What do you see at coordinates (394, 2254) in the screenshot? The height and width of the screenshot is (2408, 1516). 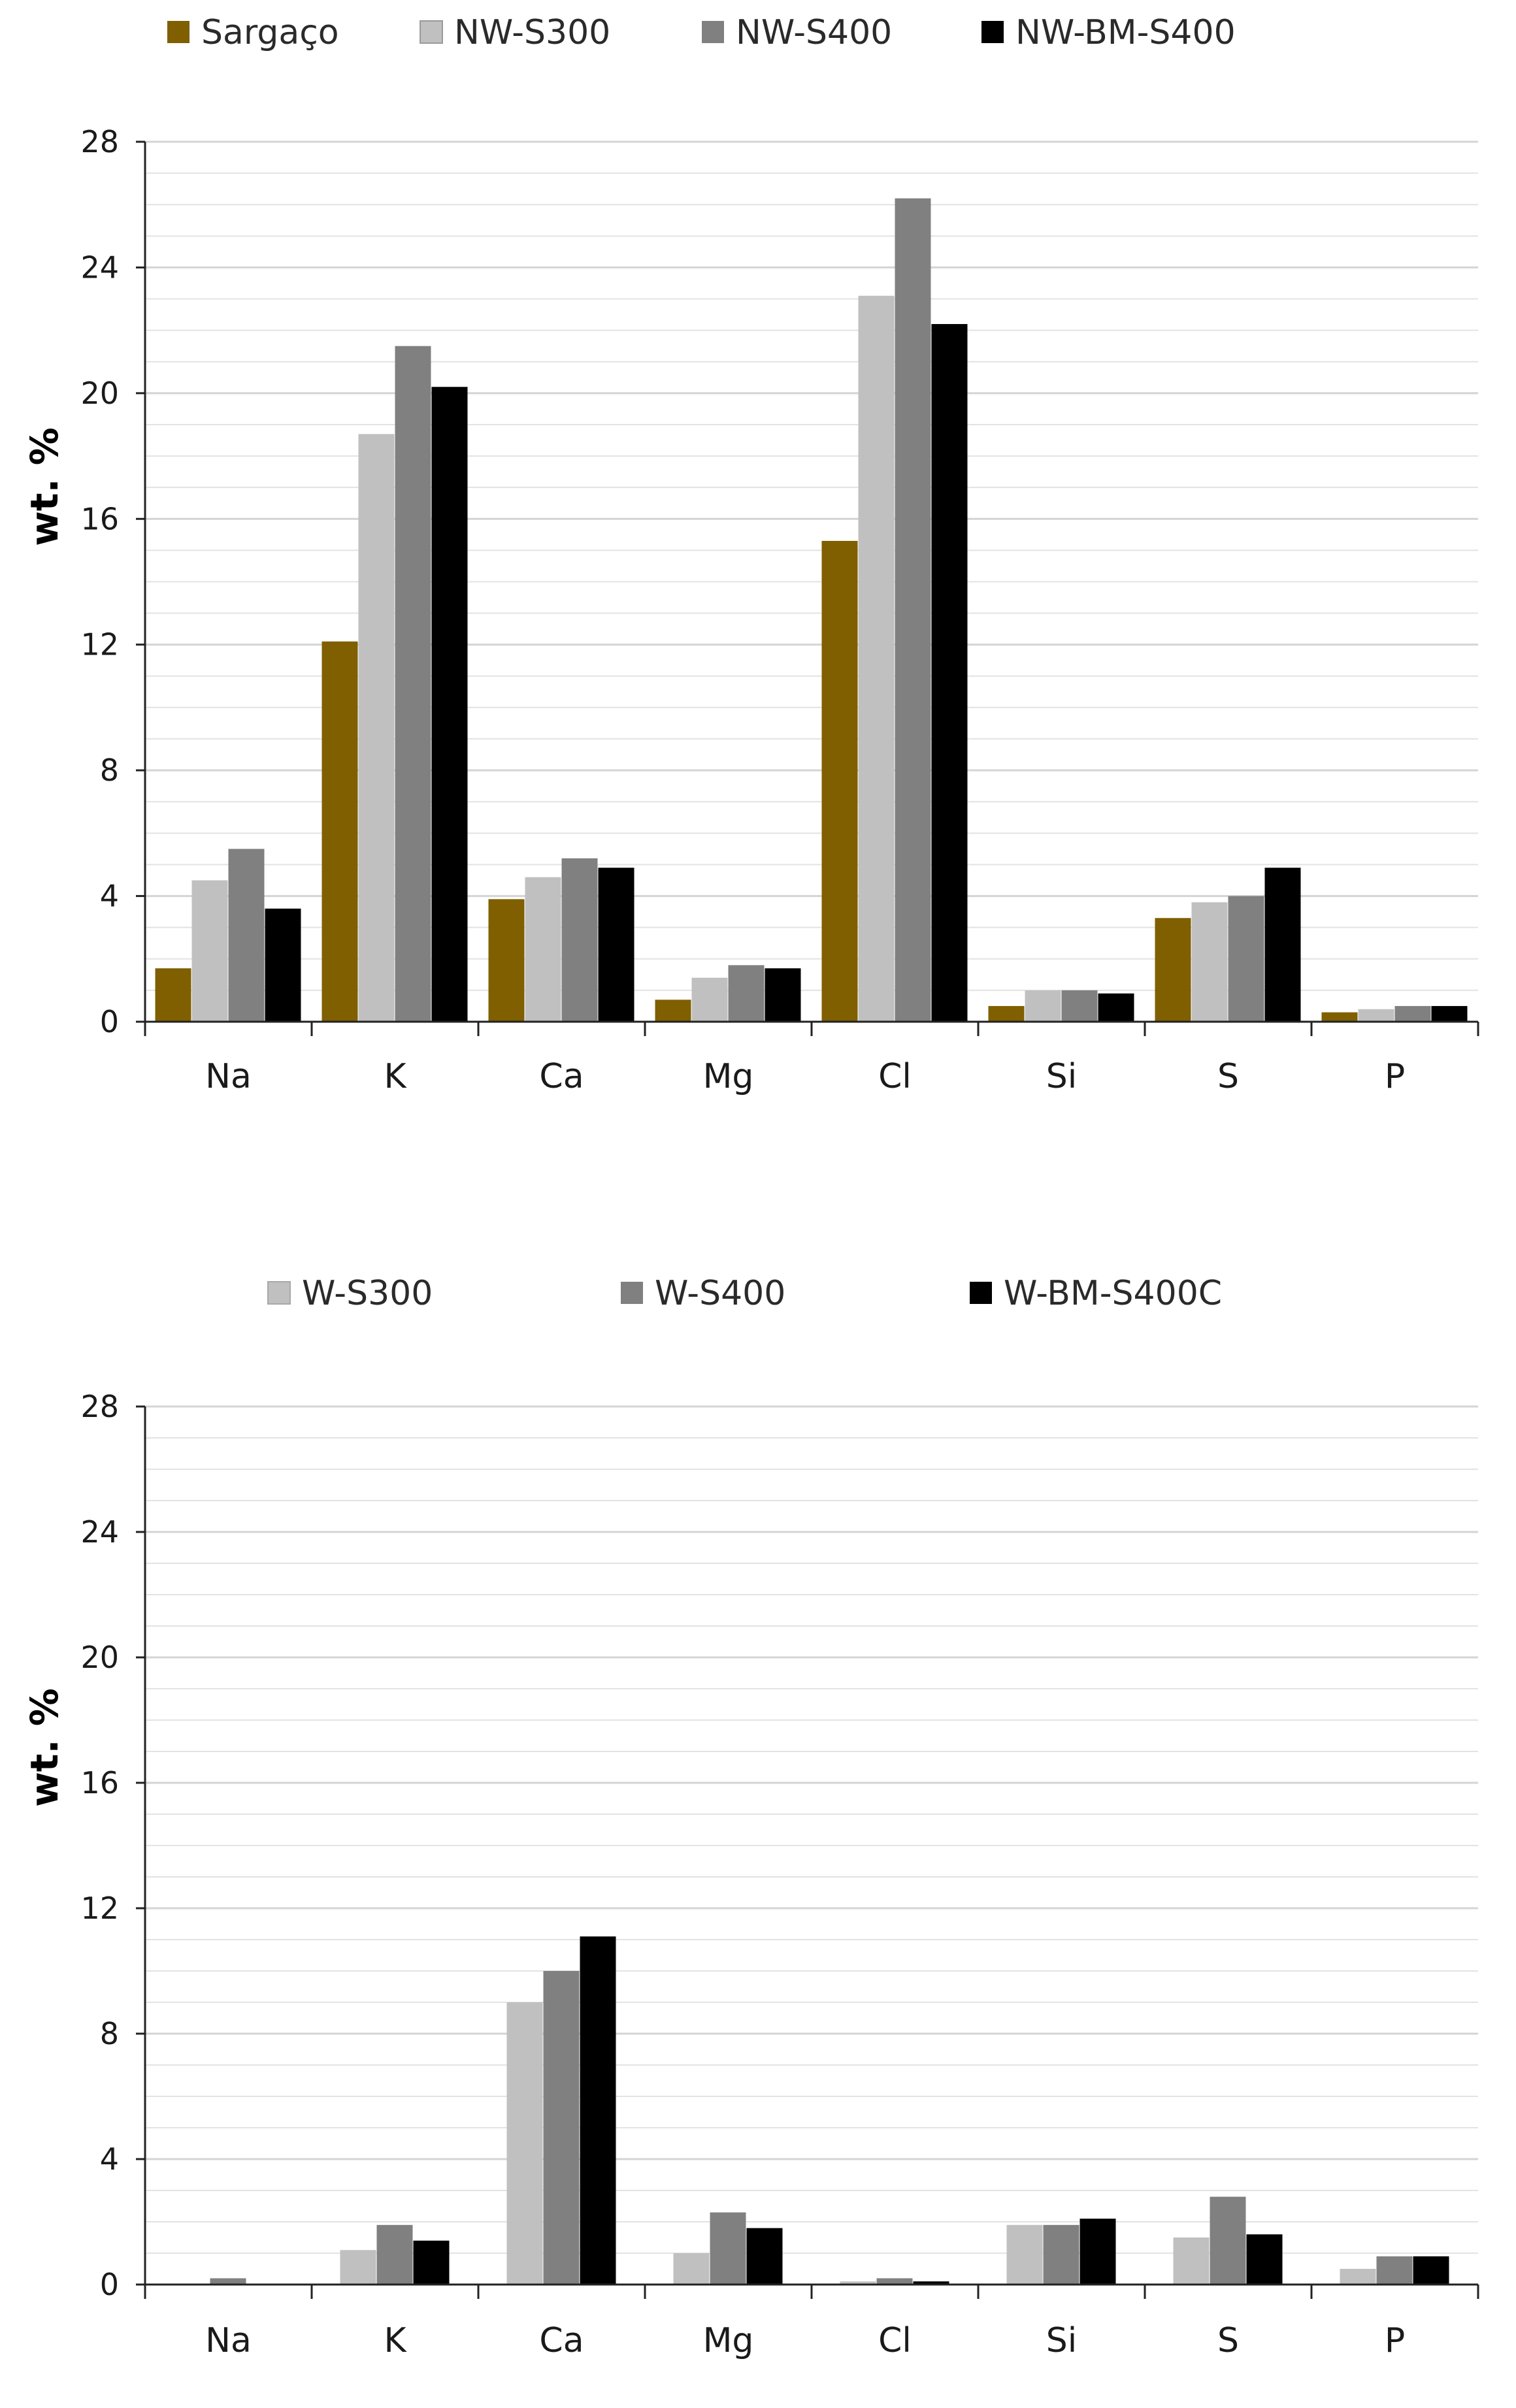 I see `bar-w-s400-k` at bounding box center [394, 2254].